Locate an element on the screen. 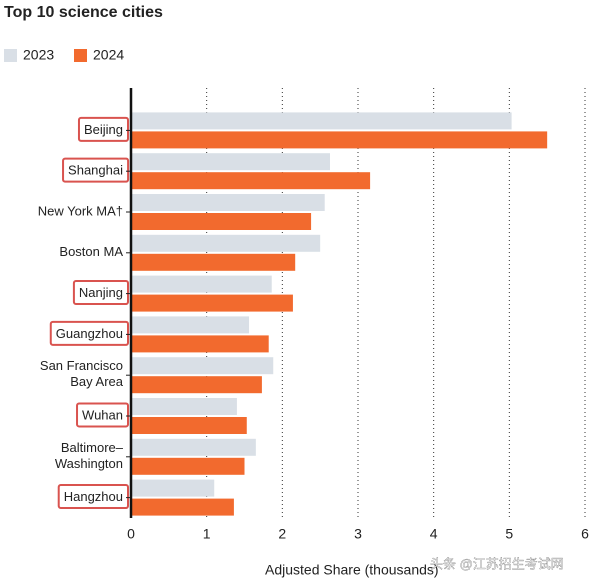 The height and width of the screenshot is (585, 600). y-tick-label: Wuhan is located at coordinates (102, 414).